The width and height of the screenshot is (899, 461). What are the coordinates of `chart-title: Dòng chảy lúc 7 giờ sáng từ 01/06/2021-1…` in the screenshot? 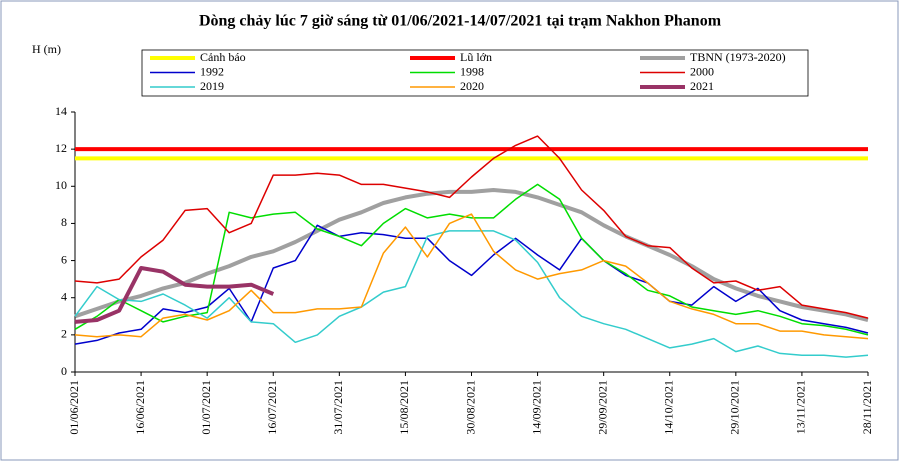 It's located at (460, 21).